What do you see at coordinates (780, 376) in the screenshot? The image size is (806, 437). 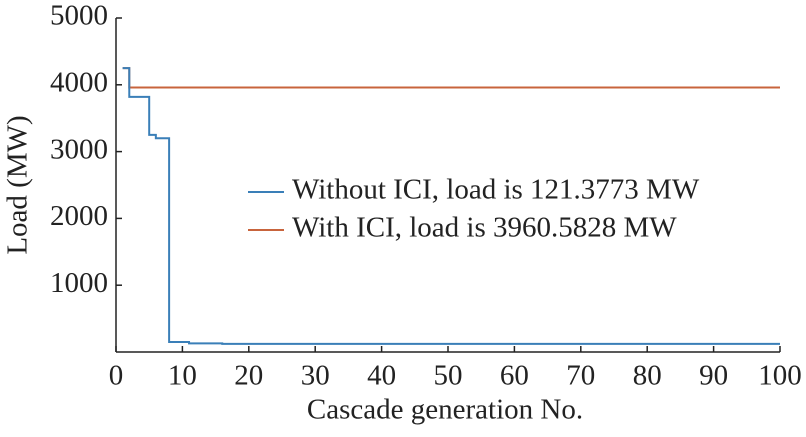 I see `x-tick-label: 100` at bounding box center [780, 376].